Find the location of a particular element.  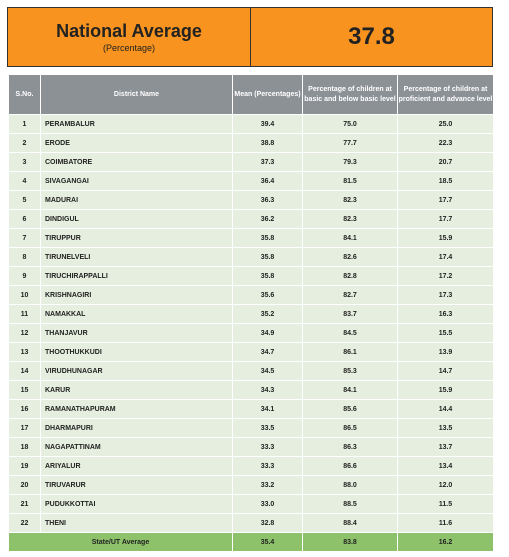

table-row: 17 DHARMAPURI 33.5 86.5 13.5 is located at coordinates (251, 428).